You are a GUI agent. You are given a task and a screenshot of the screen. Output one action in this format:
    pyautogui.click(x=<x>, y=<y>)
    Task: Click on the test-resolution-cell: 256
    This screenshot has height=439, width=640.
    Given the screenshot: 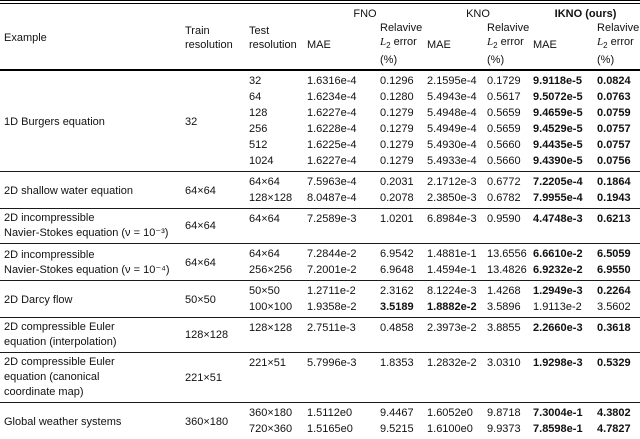 What is the action you would take?
    pyautogui.click(x=258, y=129)
    